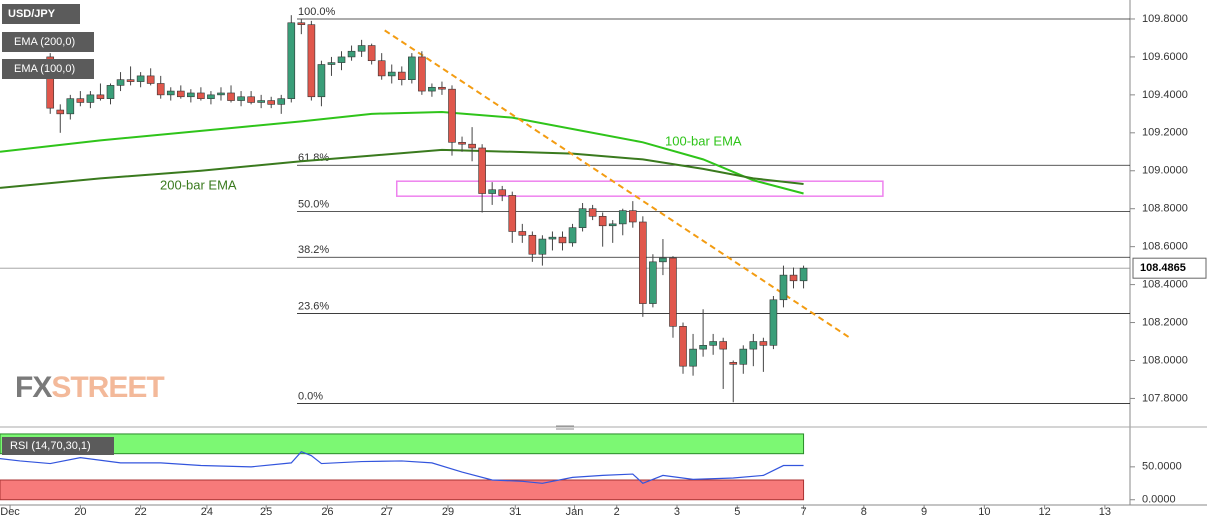 This screenshot has height=526, width=1207. I want to click on ema-annotation: 200-bar EMA, so click(198, 184).